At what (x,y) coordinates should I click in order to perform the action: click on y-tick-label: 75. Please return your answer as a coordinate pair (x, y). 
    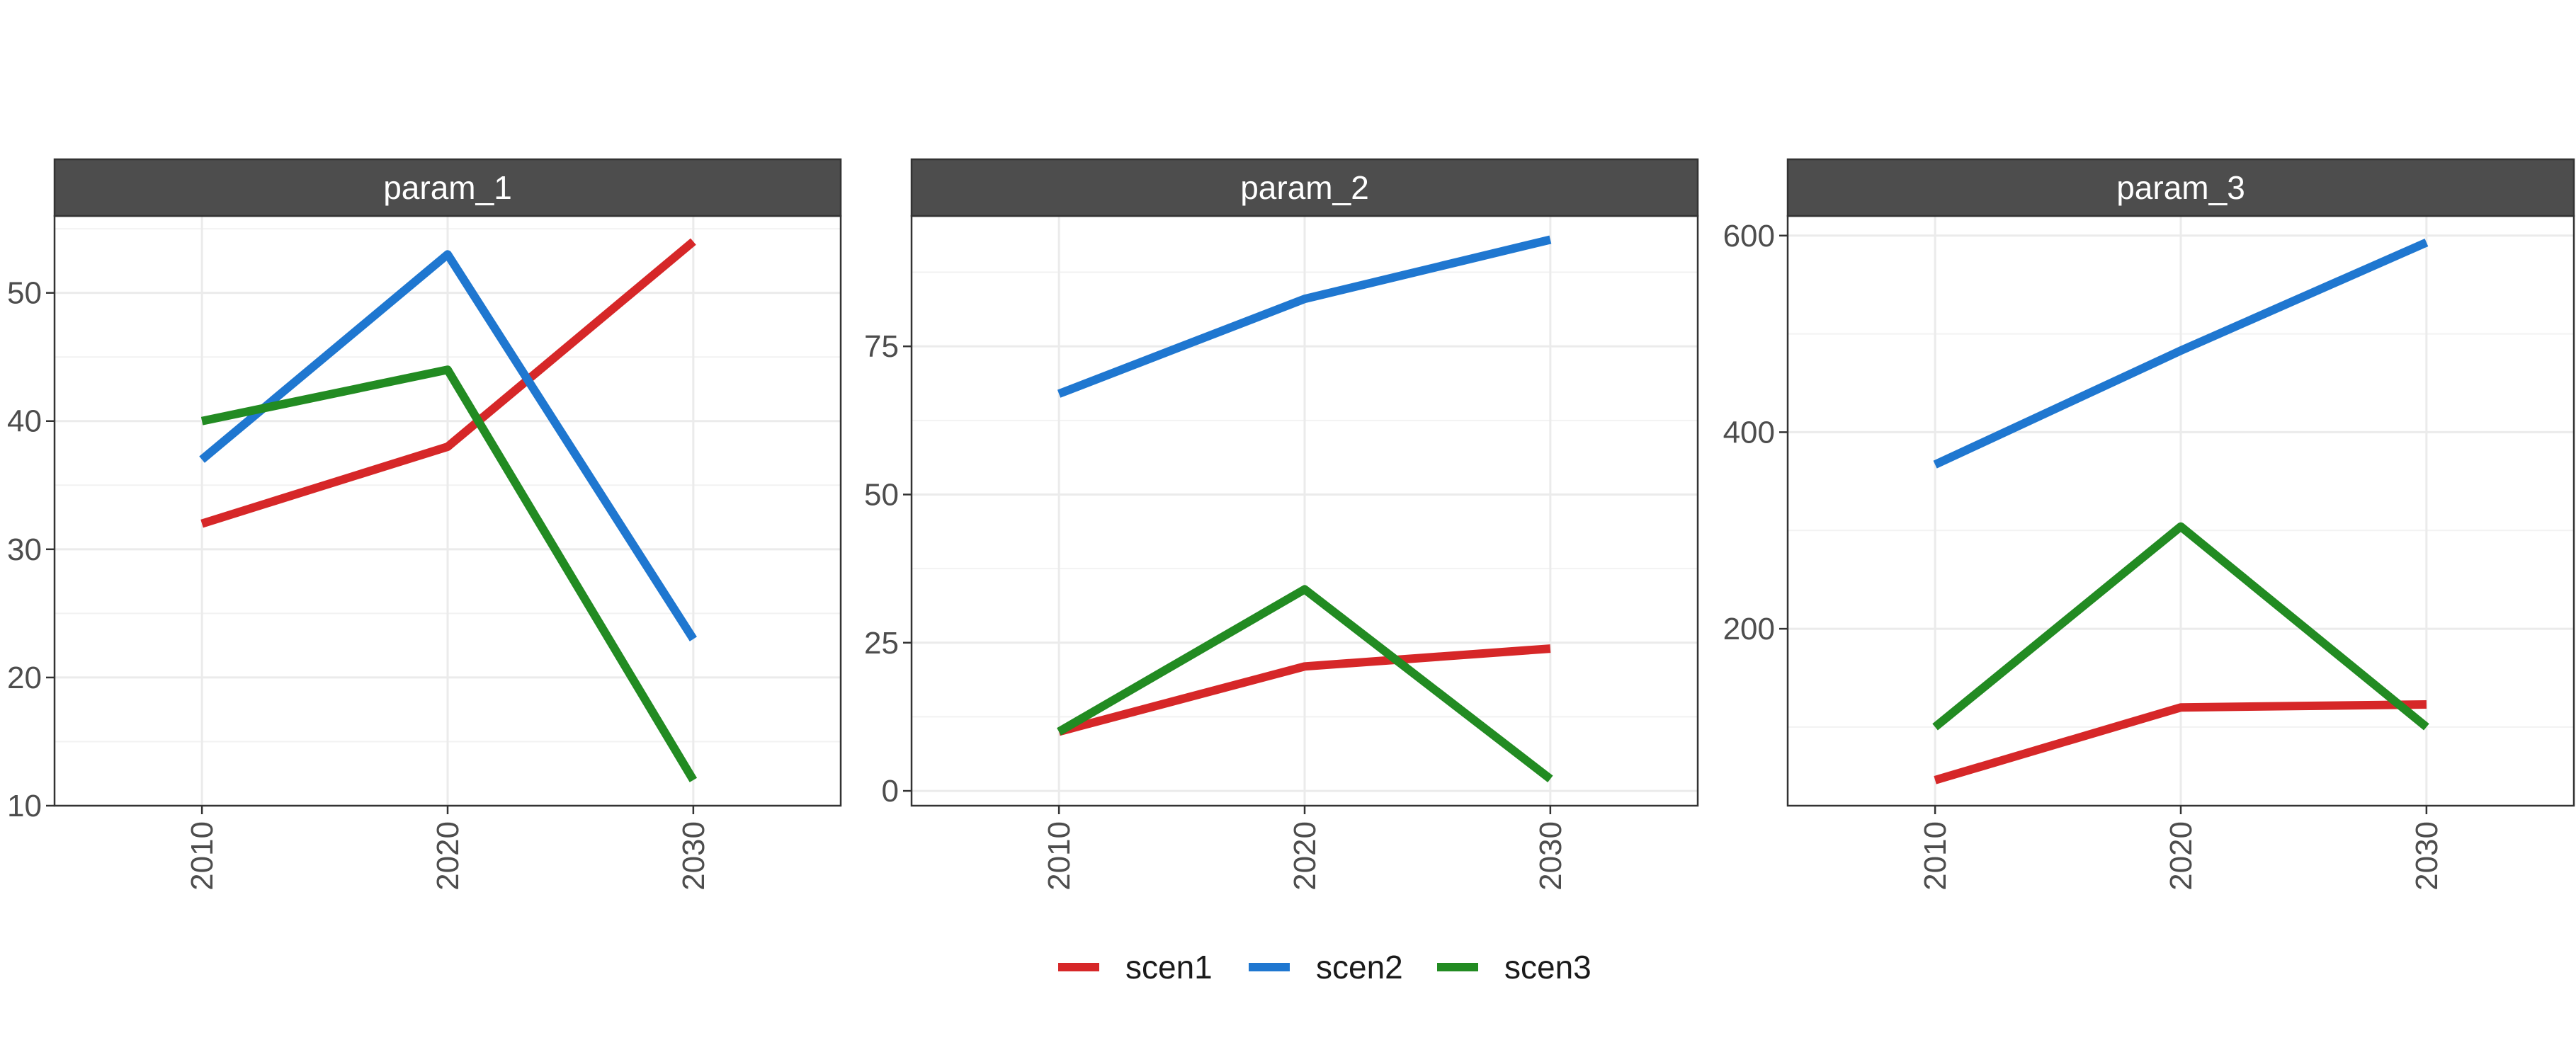
    Looking at the image, I should click on (881, 346).